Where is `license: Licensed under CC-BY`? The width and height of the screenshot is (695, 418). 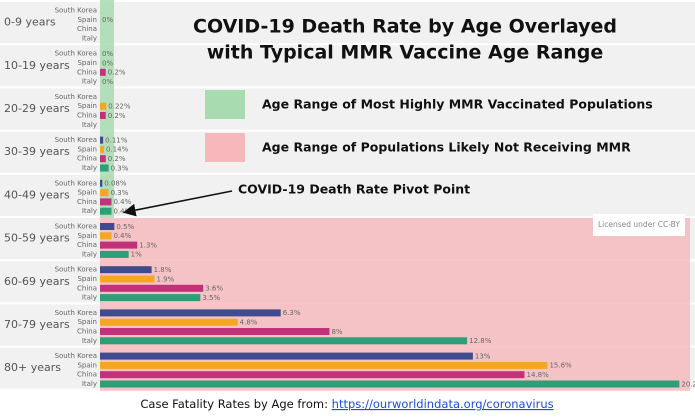 license: Licensed under CC-BY is located at coordinates (639, 224).